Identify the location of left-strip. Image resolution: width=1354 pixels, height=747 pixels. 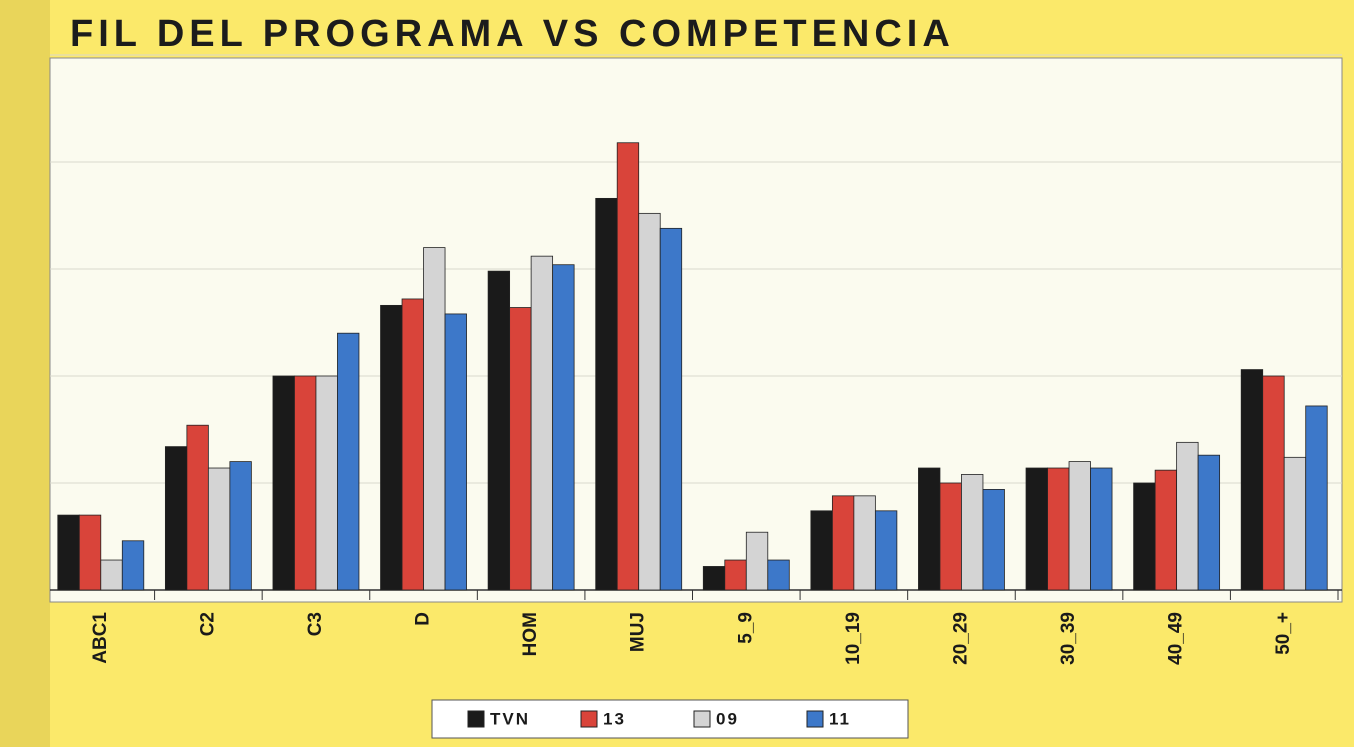
(25, 373).